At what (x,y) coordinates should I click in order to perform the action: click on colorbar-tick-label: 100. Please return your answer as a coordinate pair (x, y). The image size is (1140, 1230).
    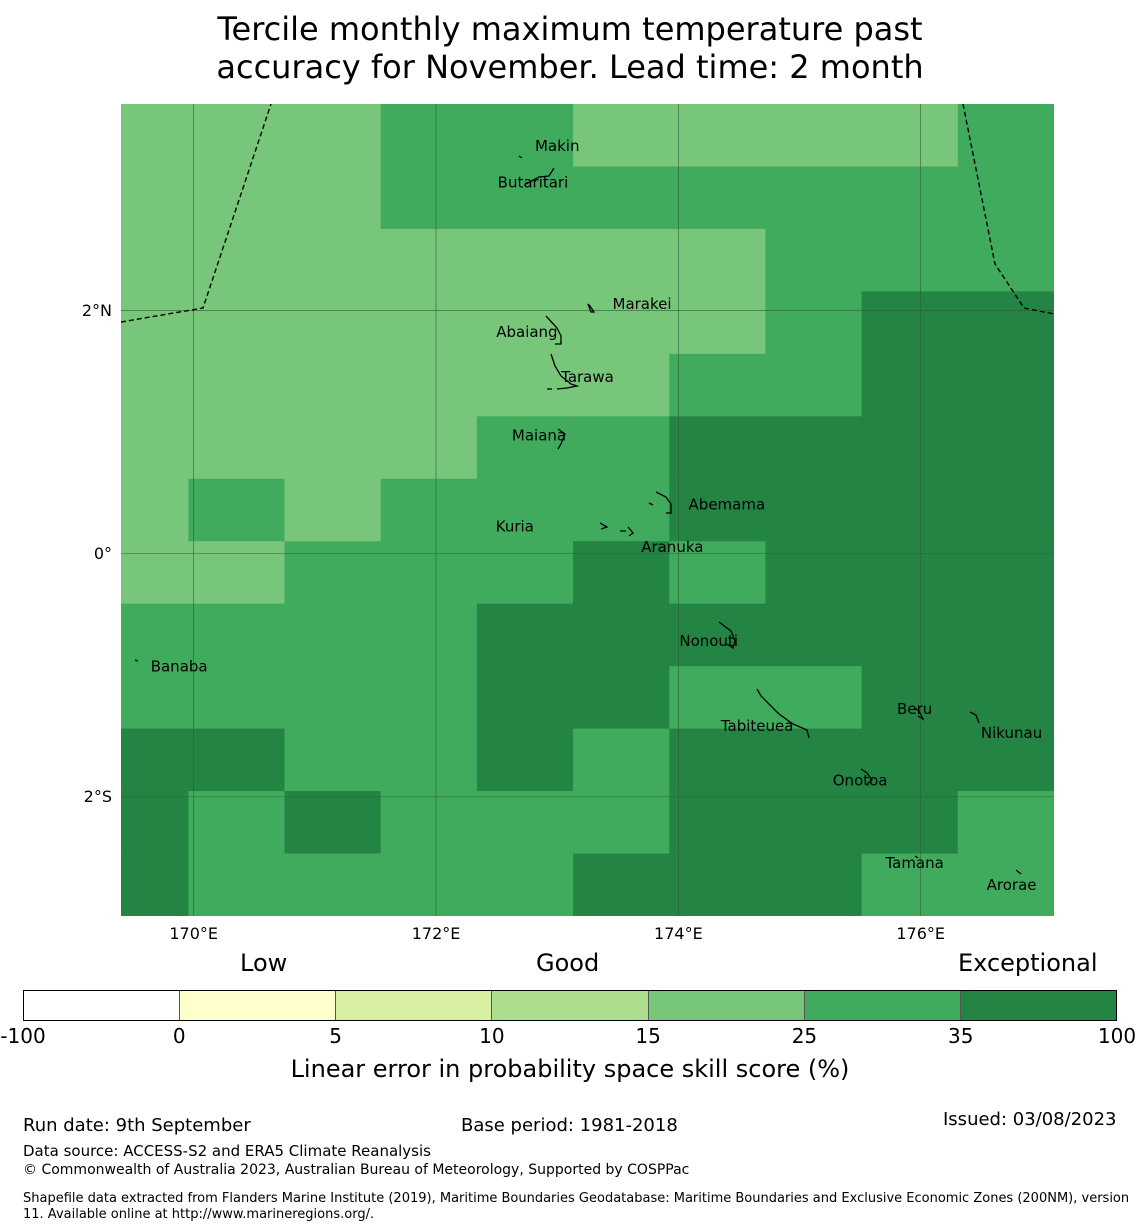
    Looking at the image, I should click on (1117, 1036).